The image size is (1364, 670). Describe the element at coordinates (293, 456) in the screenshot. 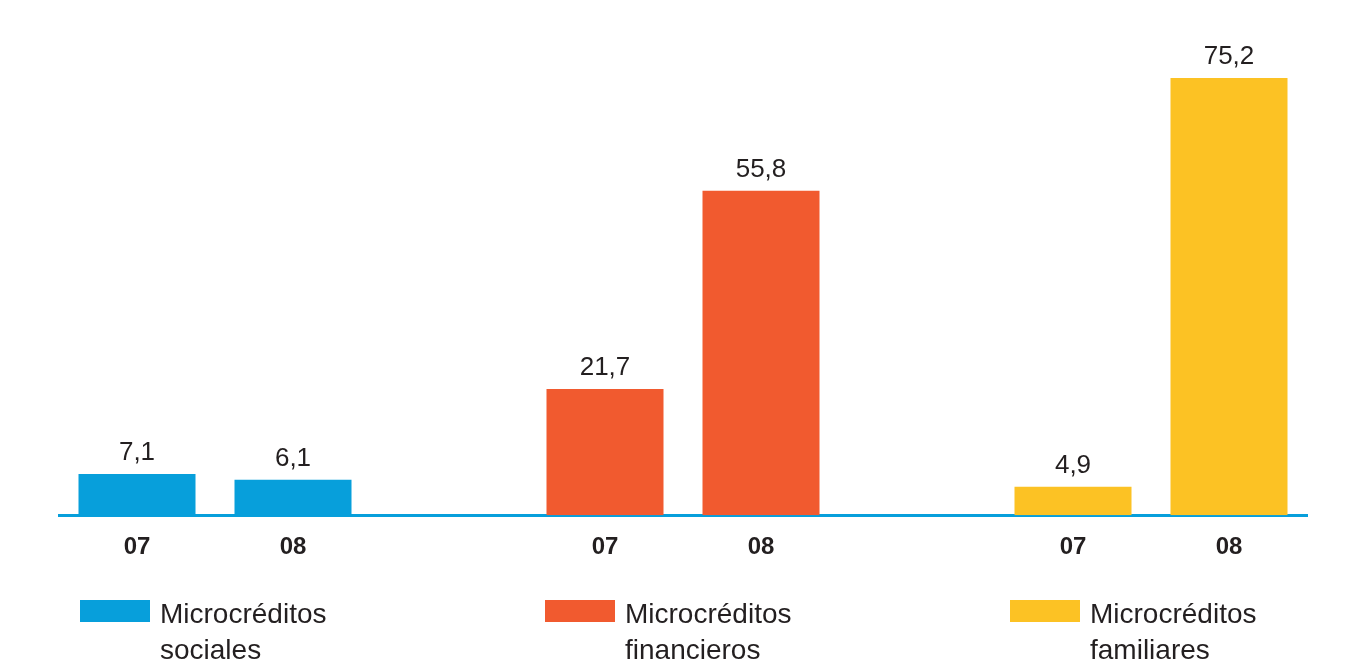

I see `data-label: 6,1` at that location.